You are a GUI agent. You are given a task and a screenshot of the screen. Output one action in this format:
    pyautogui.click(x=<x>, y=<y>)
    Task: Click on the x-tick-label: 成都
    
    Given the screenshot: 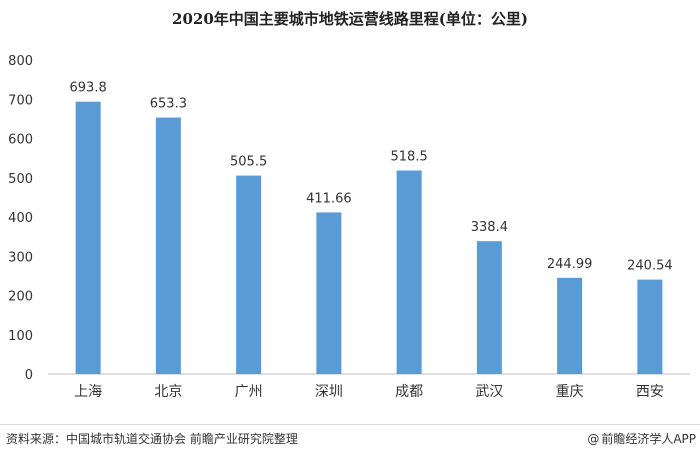 What is the action you would take?
    pyautogui.click(x=409, y=392)
    